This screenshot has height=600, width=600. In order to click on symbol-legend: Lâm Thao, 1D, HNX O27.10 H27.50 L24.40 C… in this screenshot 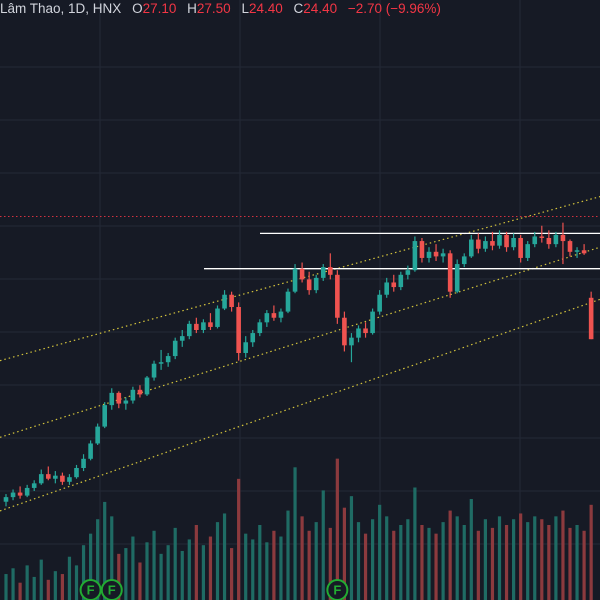, I will do `click(220, 9)`.